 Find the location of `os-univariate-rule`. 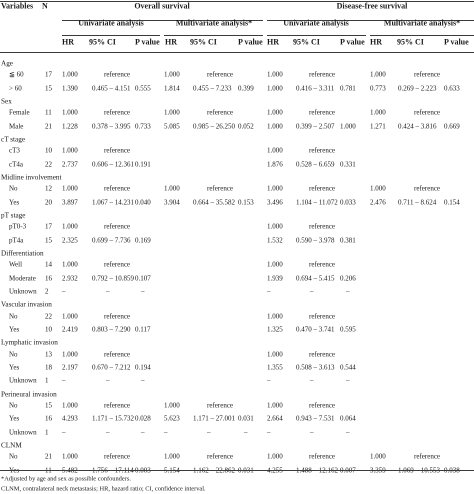

os-univariate-rule is located at coordinates (111, 35).